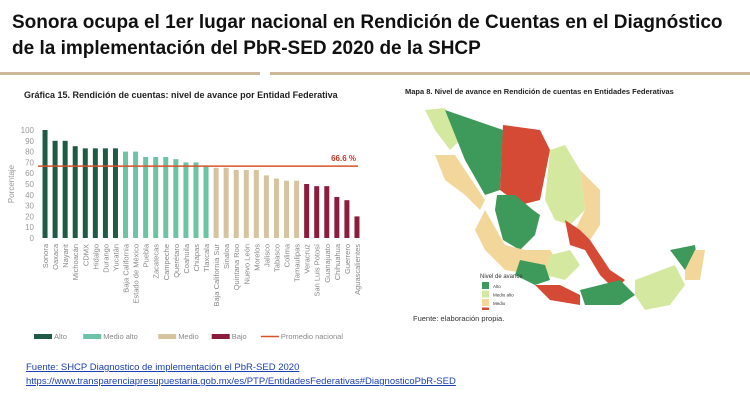 This screenshot has height=404, width=750. I want to click on x-tick-label: CDMX, so click(85, 255).